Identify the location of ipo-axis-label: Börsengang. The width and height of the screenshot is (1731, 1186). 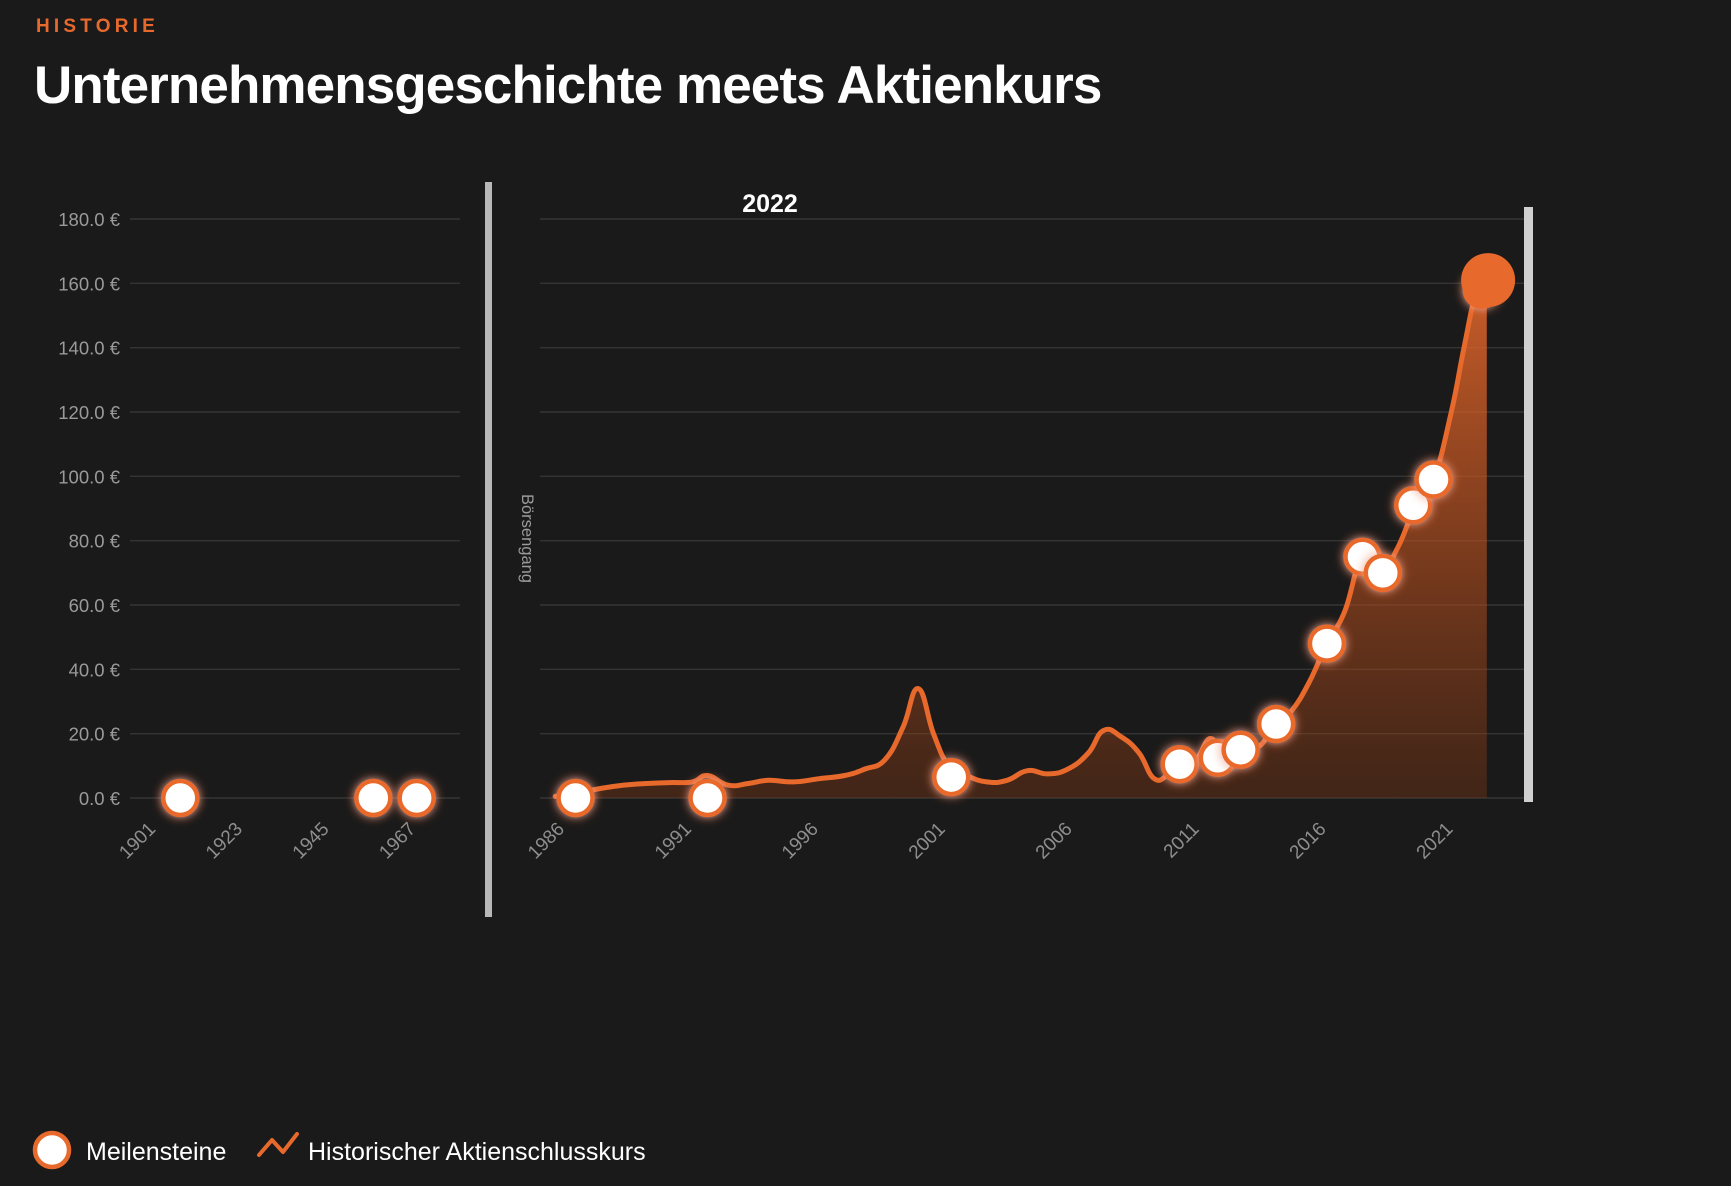
(527, 538).